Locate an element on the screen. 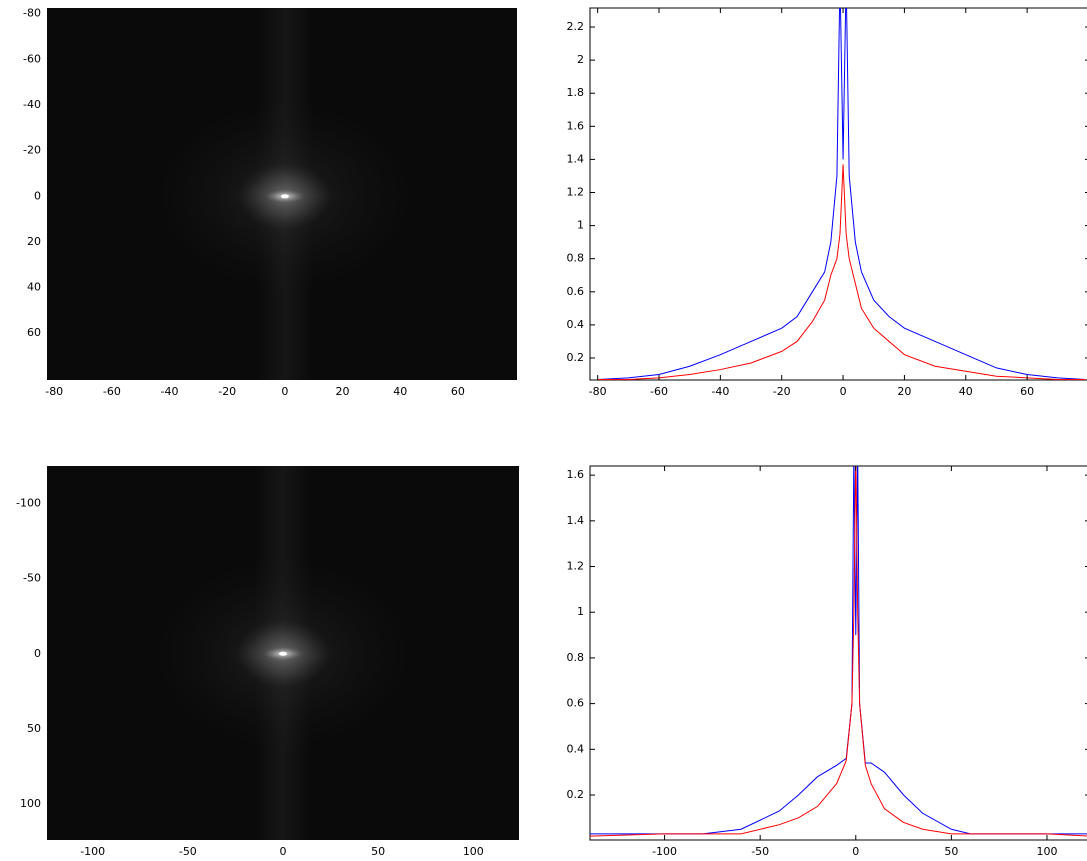  y-tick-label: 100 is located at coordinates (30, 803).